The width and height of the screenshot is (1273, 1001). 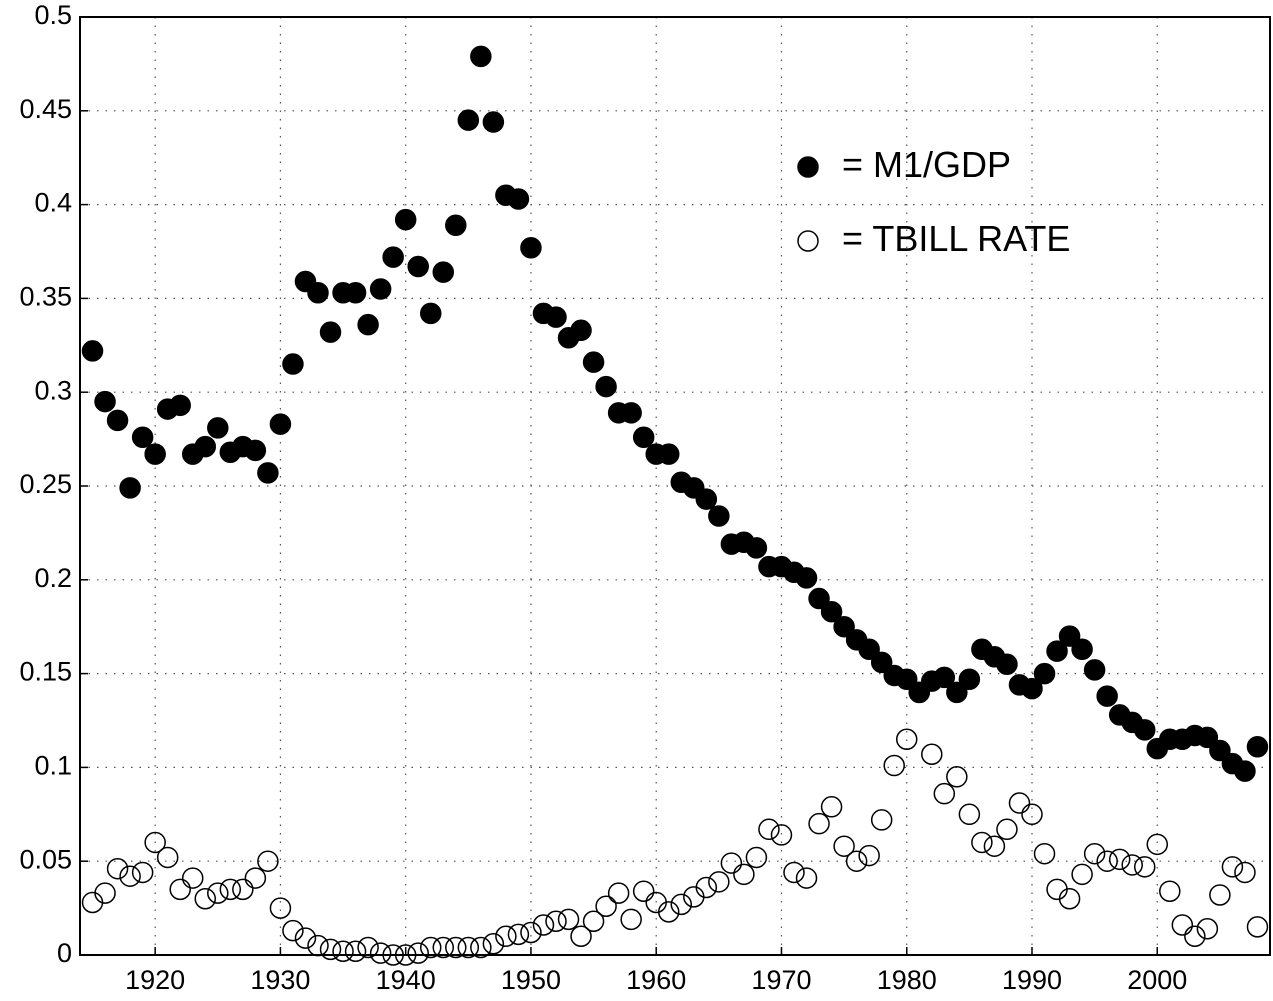 What do you see at coordinates (656, 980) in the screenshot?
I see `x-tick-label: 1960` at bounding box center [656, 980].